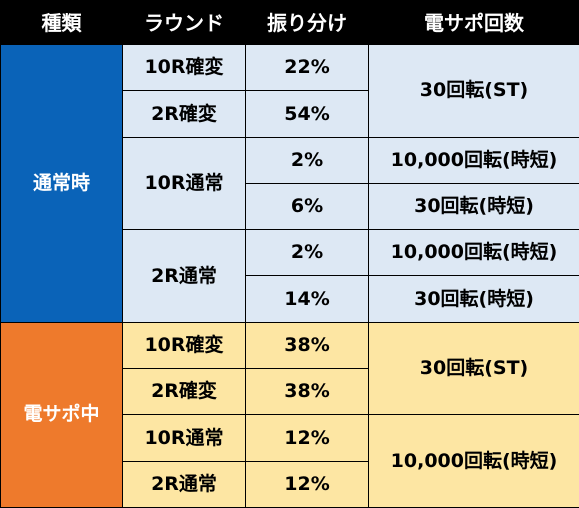 This screenshot has height=508, width=579. I want to click on share-cell: 54%, so click(307, 114).